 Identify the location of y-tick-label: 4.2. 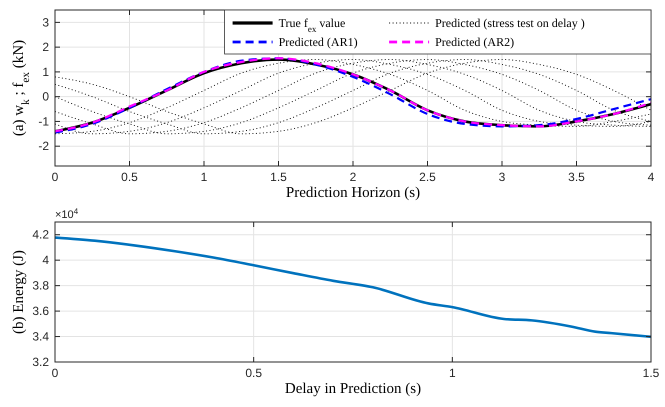
(41, 235).